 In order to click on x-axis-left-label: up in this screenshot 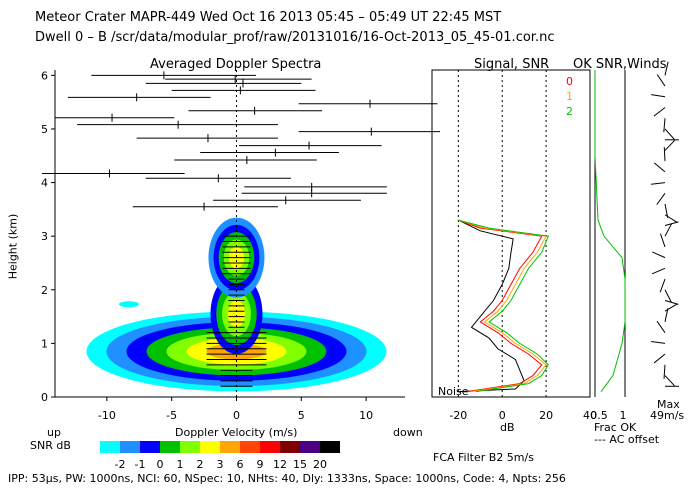, I will do `click(54, 432)`.